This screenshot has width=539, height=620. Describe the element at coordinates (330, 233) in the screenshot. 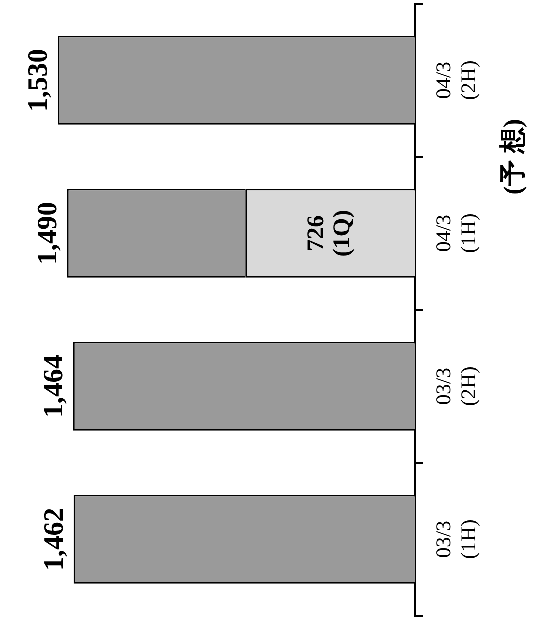

I see `data-label: 726 (1Q)` at that location.